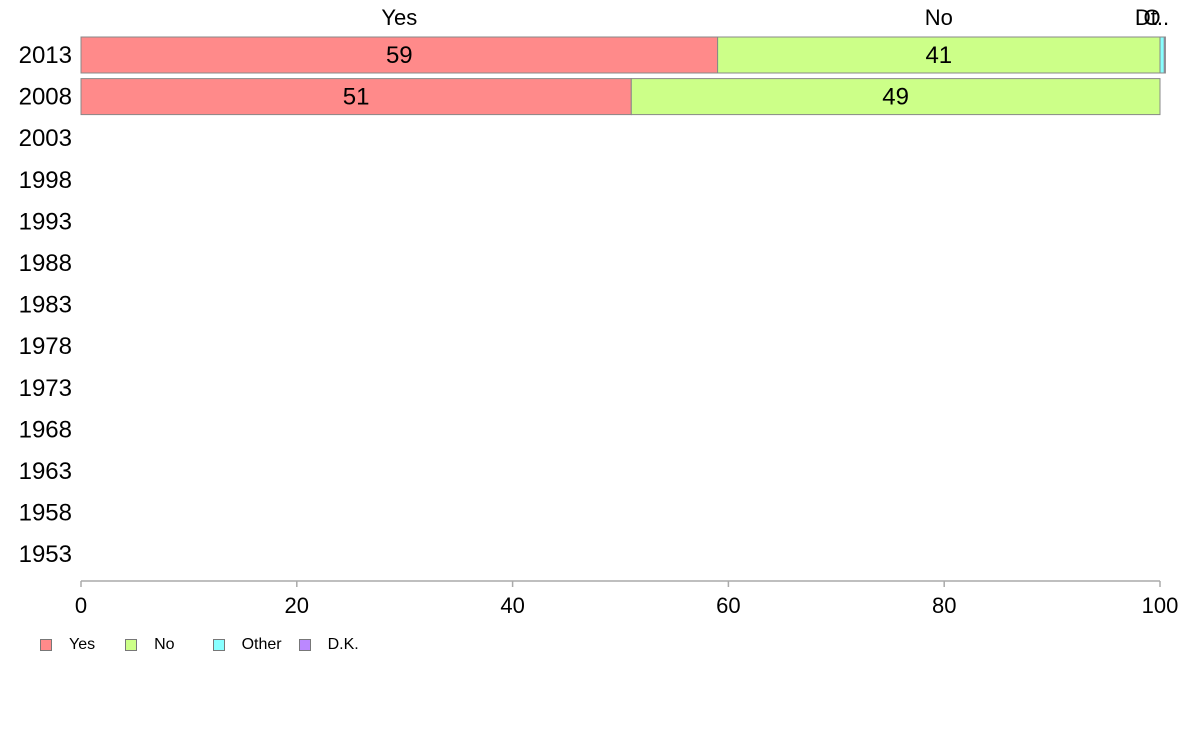 The width and height of the screenshot is (1188, 736). I want to click on top-label-3: Dt.., so click(1152, 17).